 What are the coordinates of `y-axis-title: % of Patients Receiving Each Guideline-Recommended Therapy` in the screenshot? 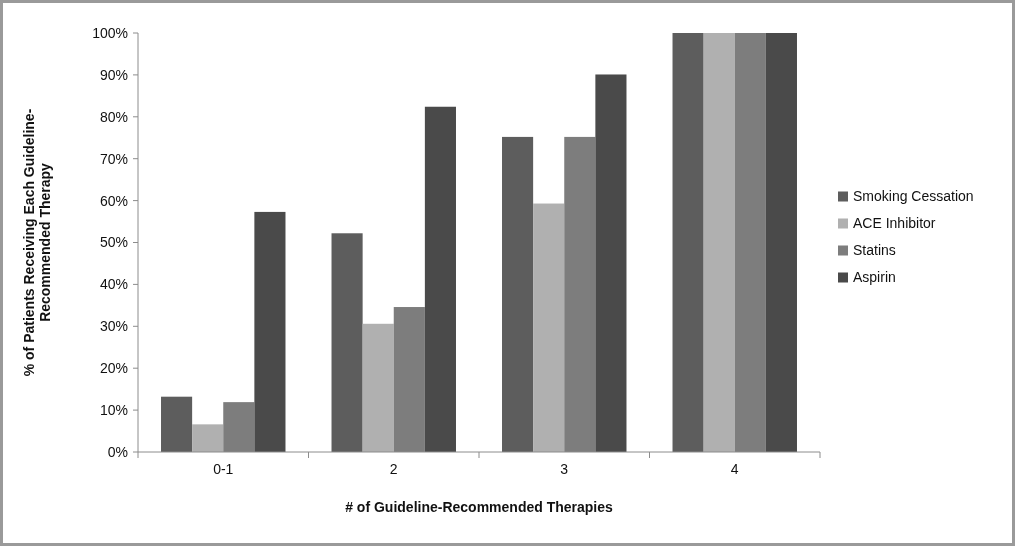 It's located at (37, 242).